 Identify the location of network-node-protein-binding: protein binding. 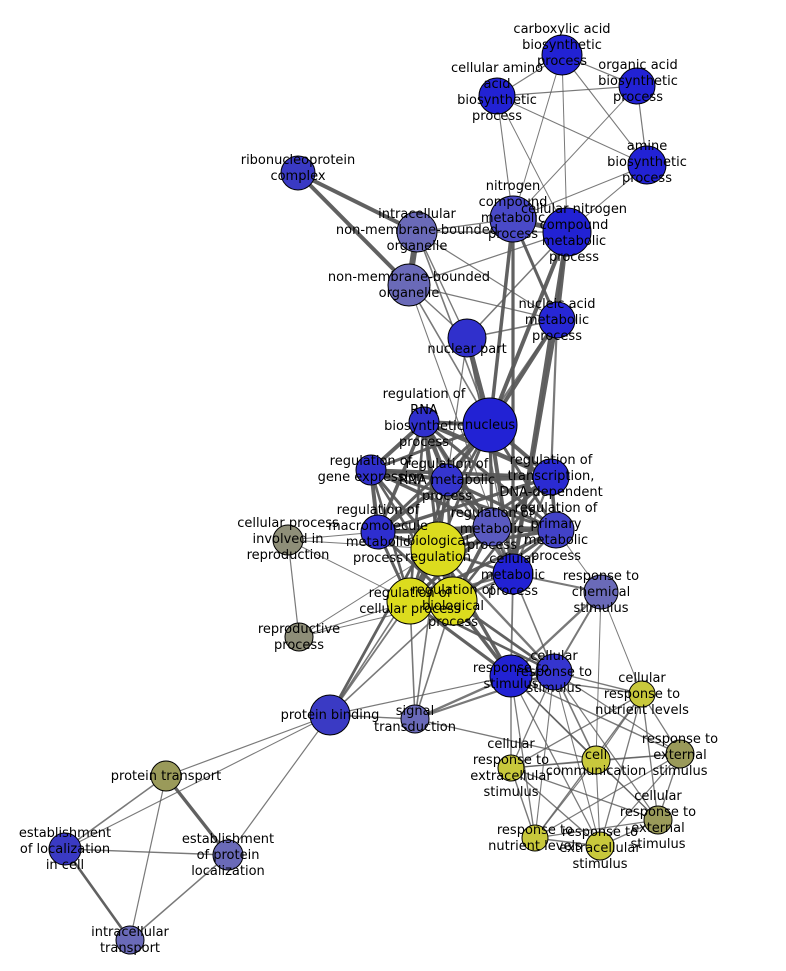
(330, 715).